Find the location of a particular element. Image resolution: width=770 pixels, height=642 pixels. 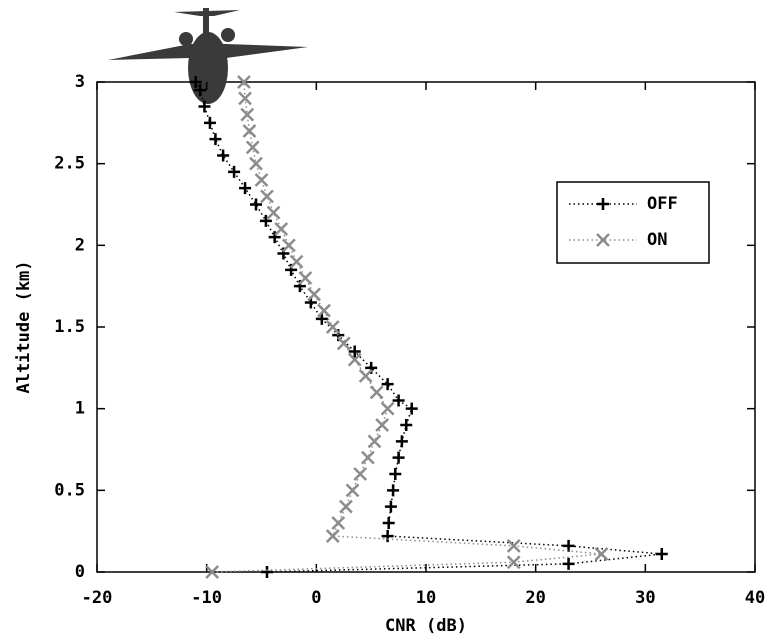

x-tick-label: 20 is located at coordinates (535, 598).